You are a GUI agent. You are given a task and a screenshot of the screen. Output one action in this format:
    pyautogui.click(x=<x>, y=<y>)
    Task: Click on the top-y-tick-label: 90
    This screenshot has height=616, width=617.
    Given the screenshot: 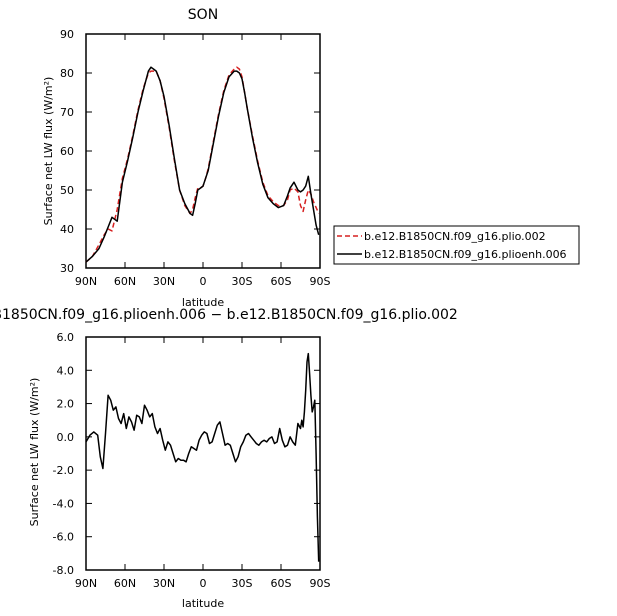 What is the action you would take?
    pyautogui.click(x=67, y=34)
    